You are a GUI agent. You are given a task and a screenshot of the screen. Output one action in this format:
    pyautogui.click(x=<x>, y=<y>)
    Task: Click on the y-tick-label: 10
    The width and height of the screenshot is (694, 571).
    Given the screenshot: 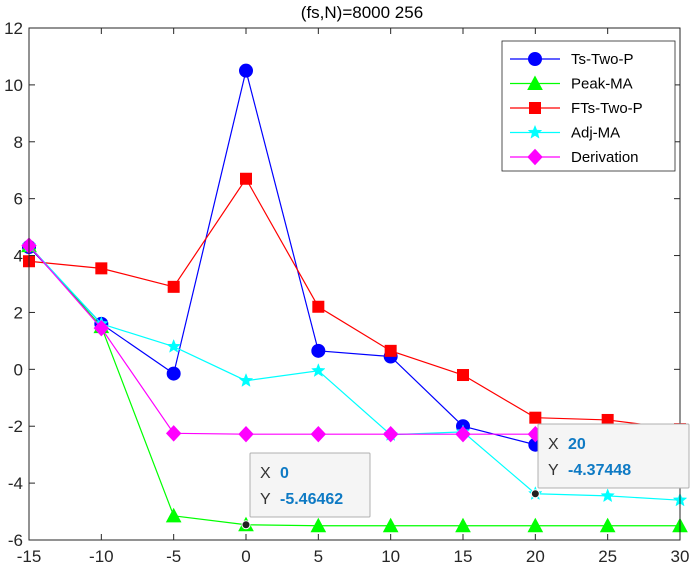 What is the action you would take?
    pyautogui.click(x=13, y=85)
    